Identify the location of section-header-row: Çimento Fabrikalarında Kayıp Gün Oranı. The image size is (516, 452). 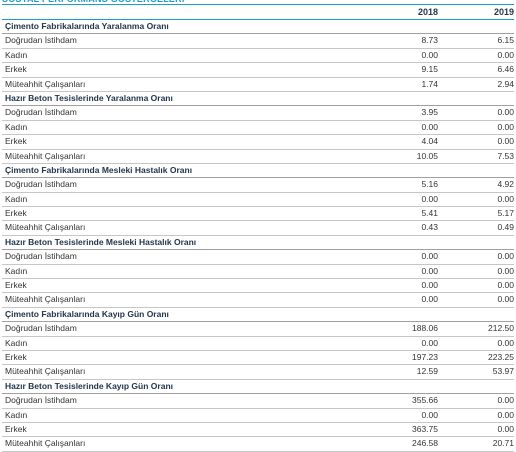
(258, 315).